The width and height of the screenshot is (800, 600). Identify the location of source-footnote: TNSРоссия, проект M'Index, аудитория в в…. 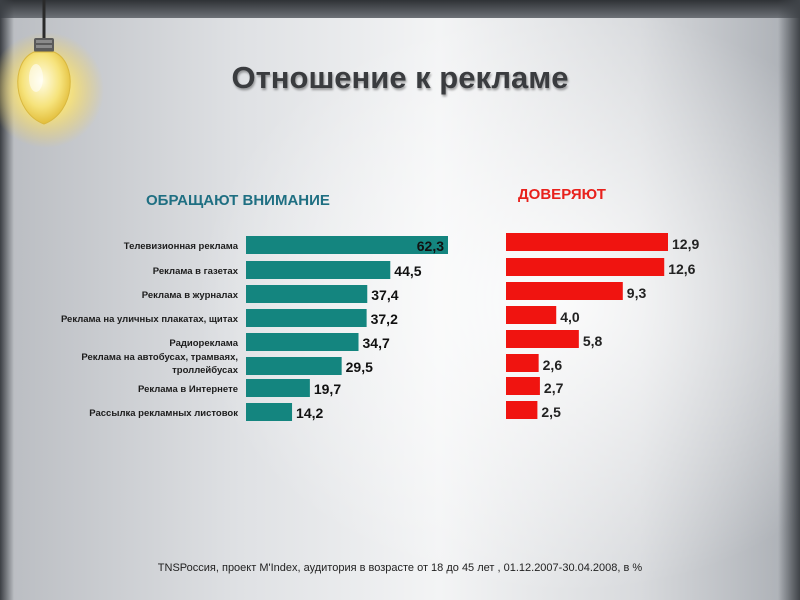
(400, 568).